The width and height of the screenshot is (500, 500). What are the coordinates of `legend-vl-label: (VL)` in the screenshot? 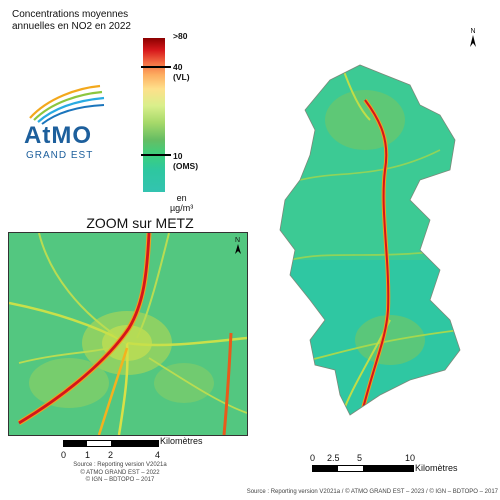 It's located at (181, 77).